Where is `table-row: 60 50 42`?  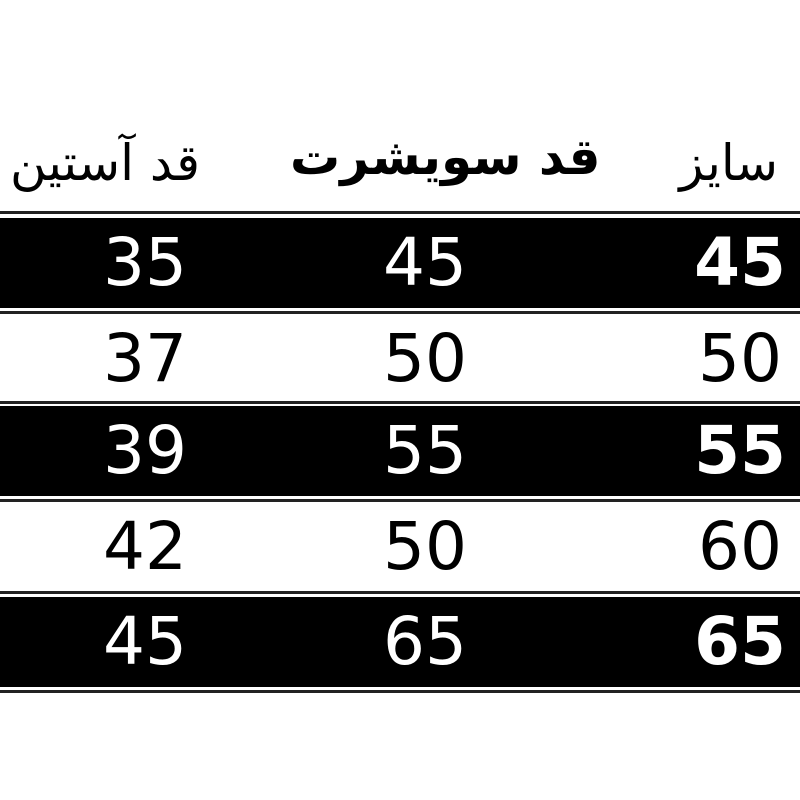
table-row: 60 50 42 is located at coordinates (400, 547).